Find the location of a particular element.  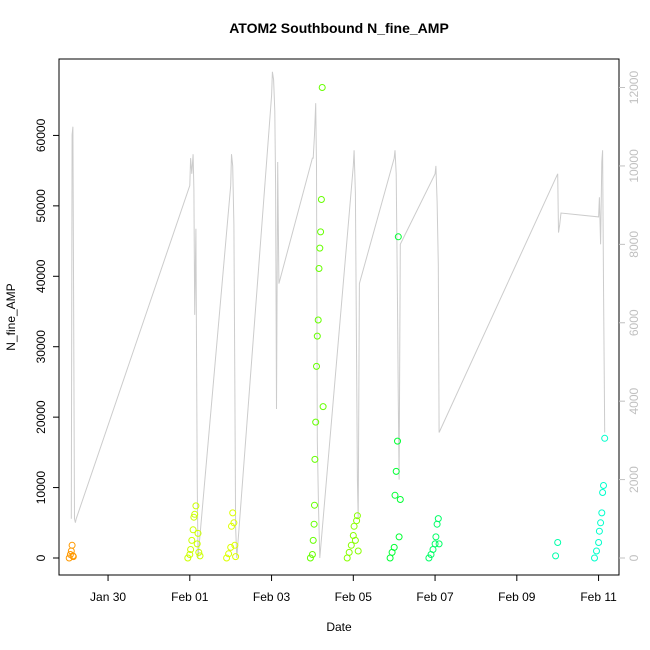

y-tick-label: 50000 is located at coordinates (41, 206).